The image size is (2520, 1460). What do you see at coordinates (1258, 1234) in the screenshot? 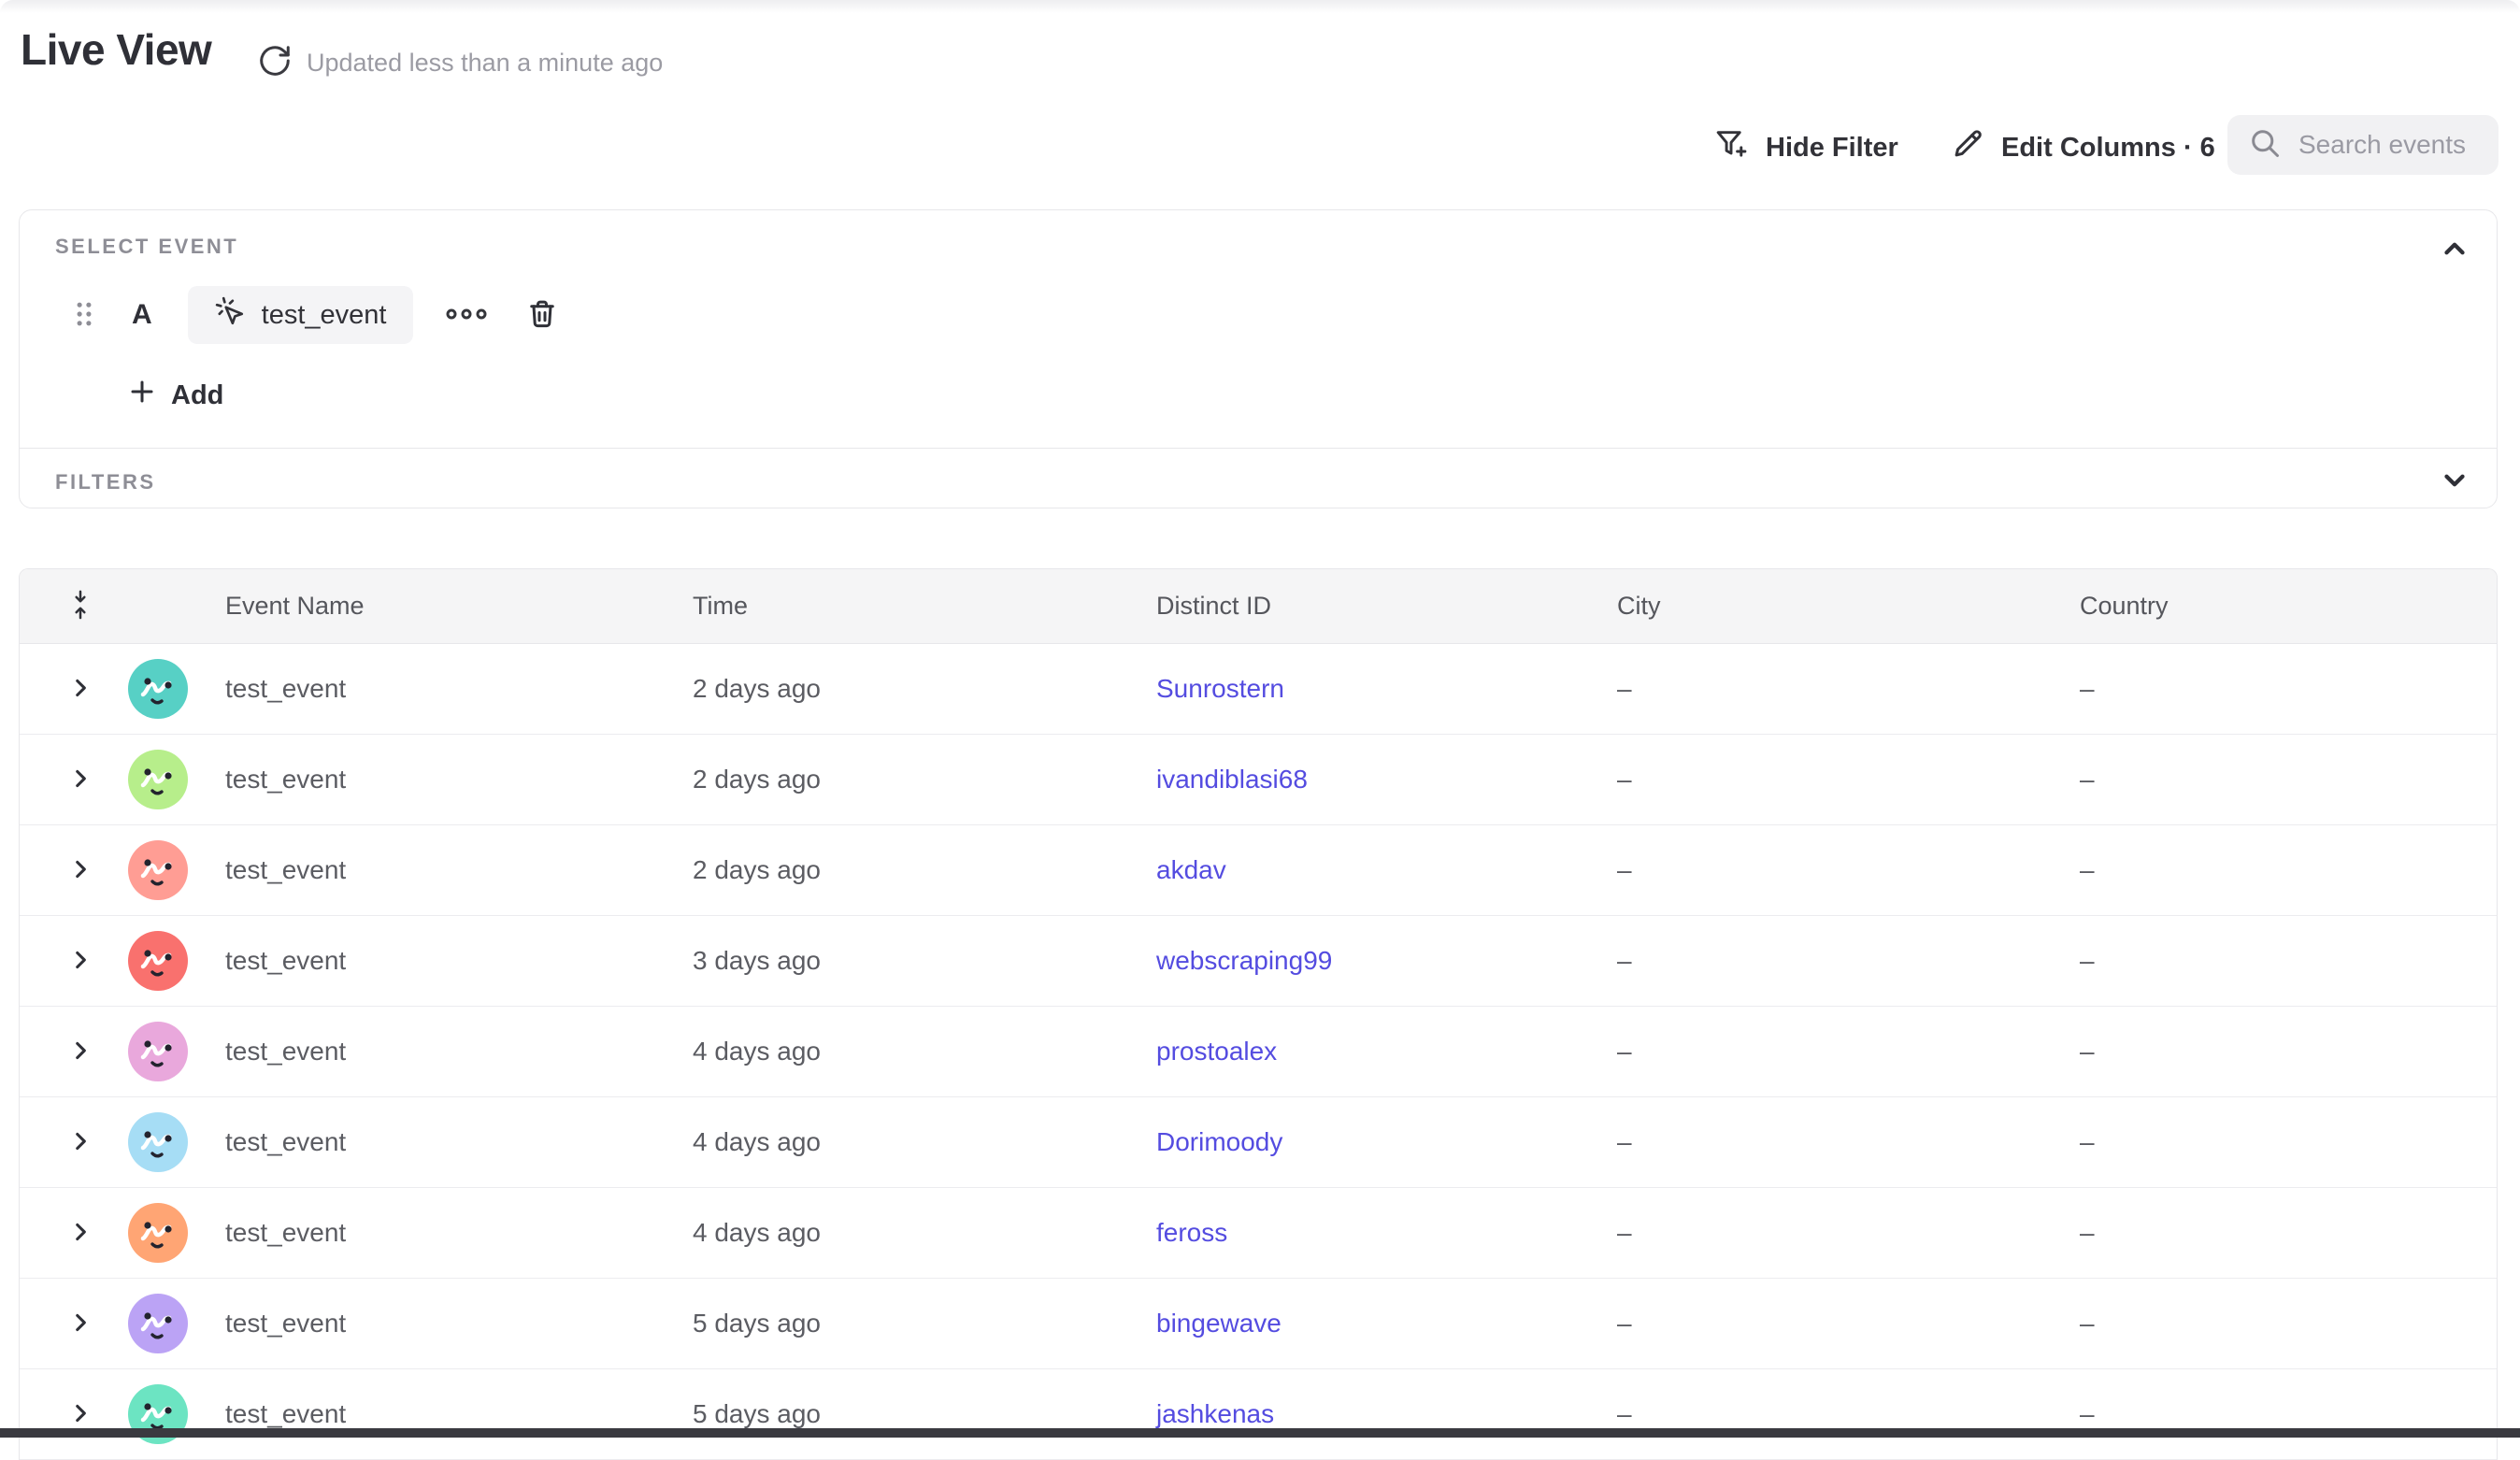
I see `table-row: test_event 4 days ago feross – –` at bounding box center [1258, 1234].